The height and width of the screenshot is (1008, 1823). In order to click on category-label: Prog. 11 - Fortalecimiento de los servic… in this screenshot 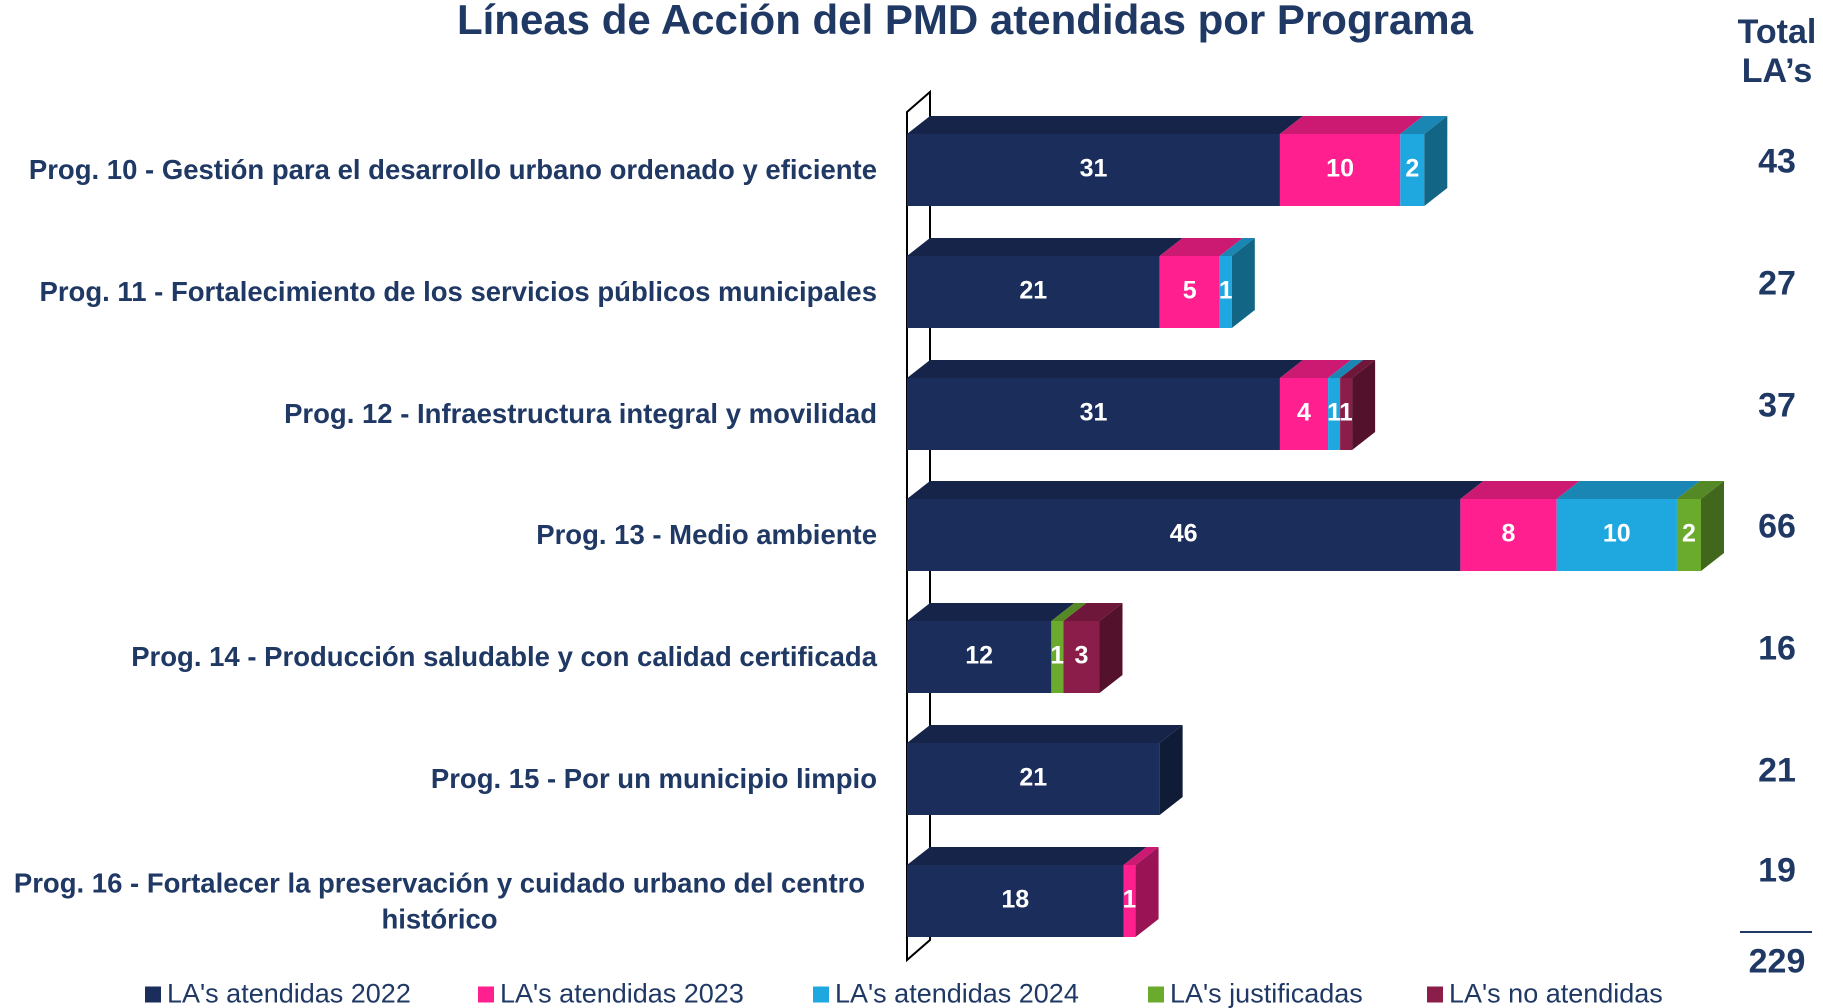, I will do `click(458, 292)`.